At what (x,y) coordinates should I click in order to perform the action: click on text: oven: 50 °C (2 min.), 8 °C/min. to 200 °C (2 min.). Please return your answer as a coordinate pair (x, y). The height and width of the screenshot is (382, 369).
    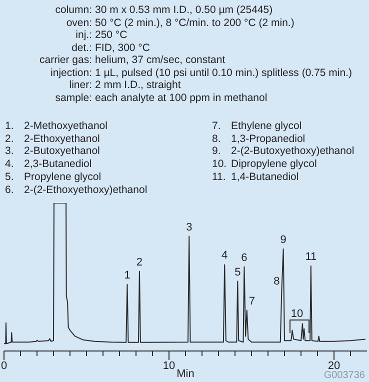
    Looking at the image, I should click on (179, 22).